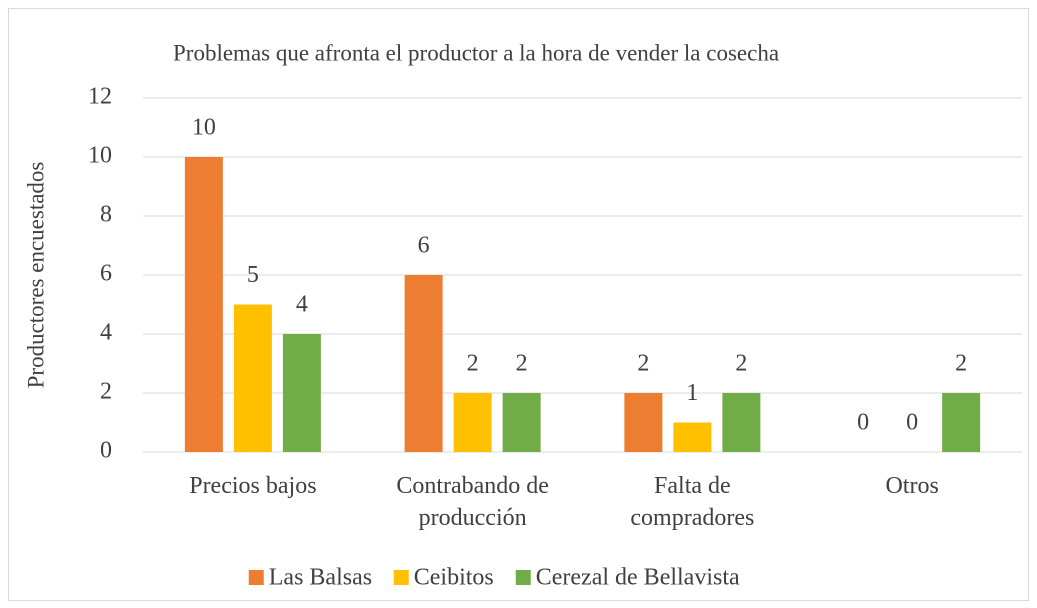  What do you see at coordinates (252, 486) in the screenshot?
I see `x-tick-label: Precios bajos` at bounding box center [252, 486].